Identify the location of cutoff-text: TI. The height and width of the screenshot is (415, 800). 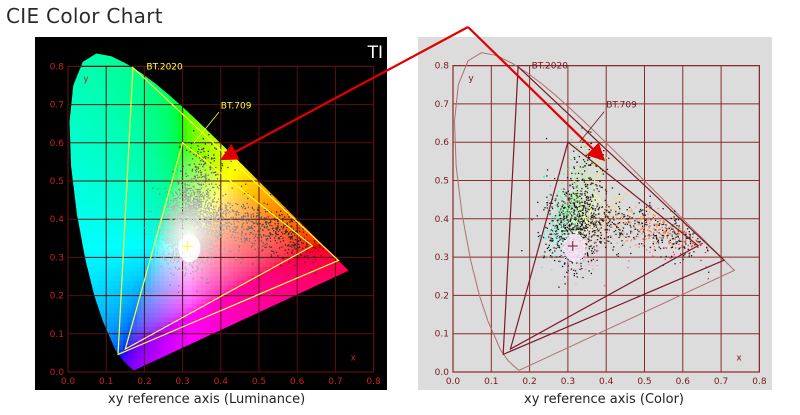
(375, 53).